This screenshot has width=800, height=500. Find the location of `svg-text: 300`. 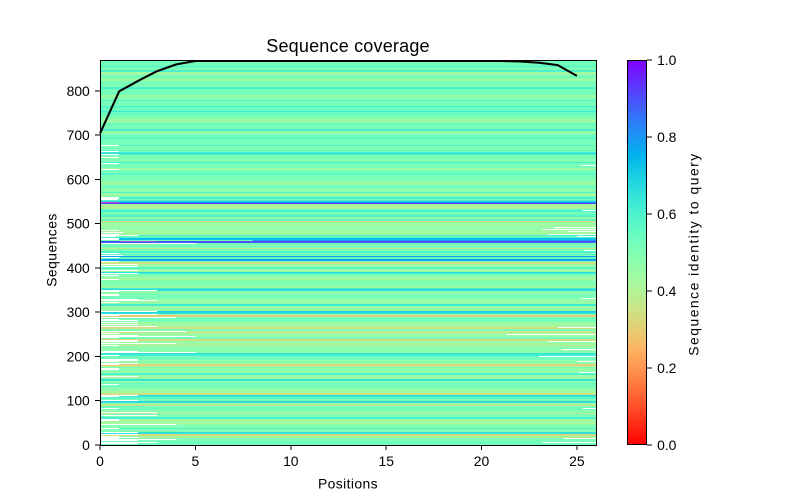

svg-text: 300 is located at coordinates (78, 312).